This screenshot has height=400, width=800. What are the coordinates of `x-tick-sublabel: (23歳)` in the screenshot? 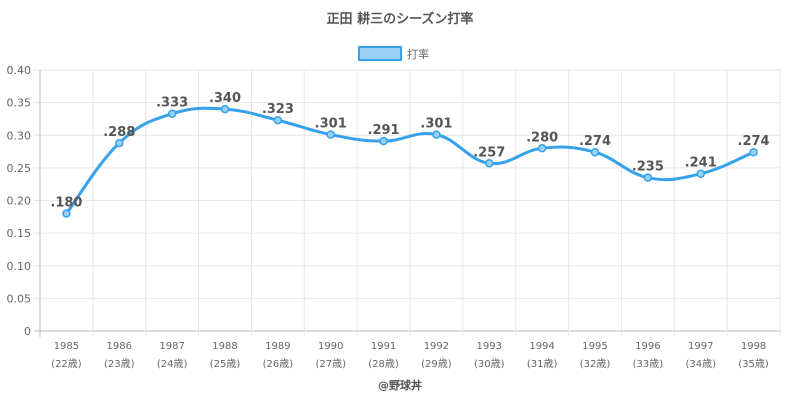 It's located at (119, 364).